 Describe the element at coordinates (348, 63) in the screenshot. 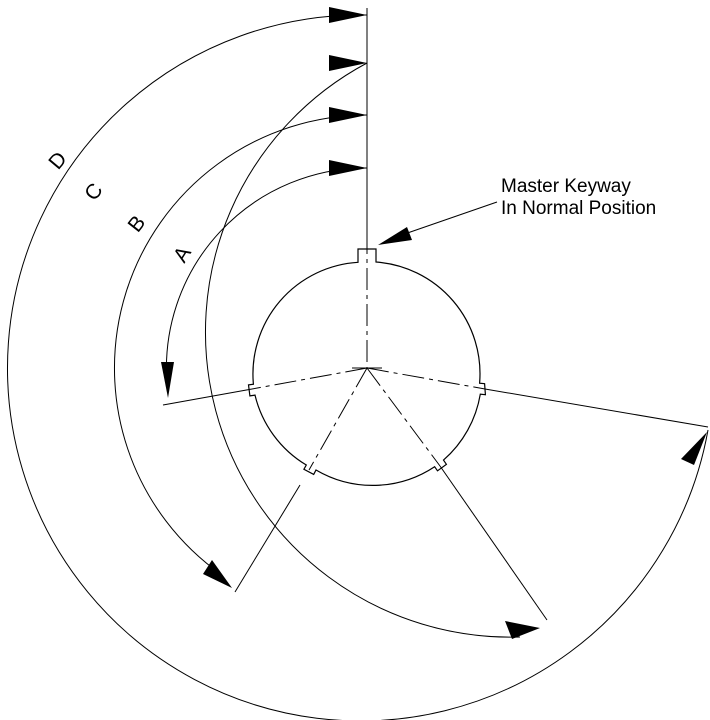

I see `arc-c-start-arrowhead` at that location.